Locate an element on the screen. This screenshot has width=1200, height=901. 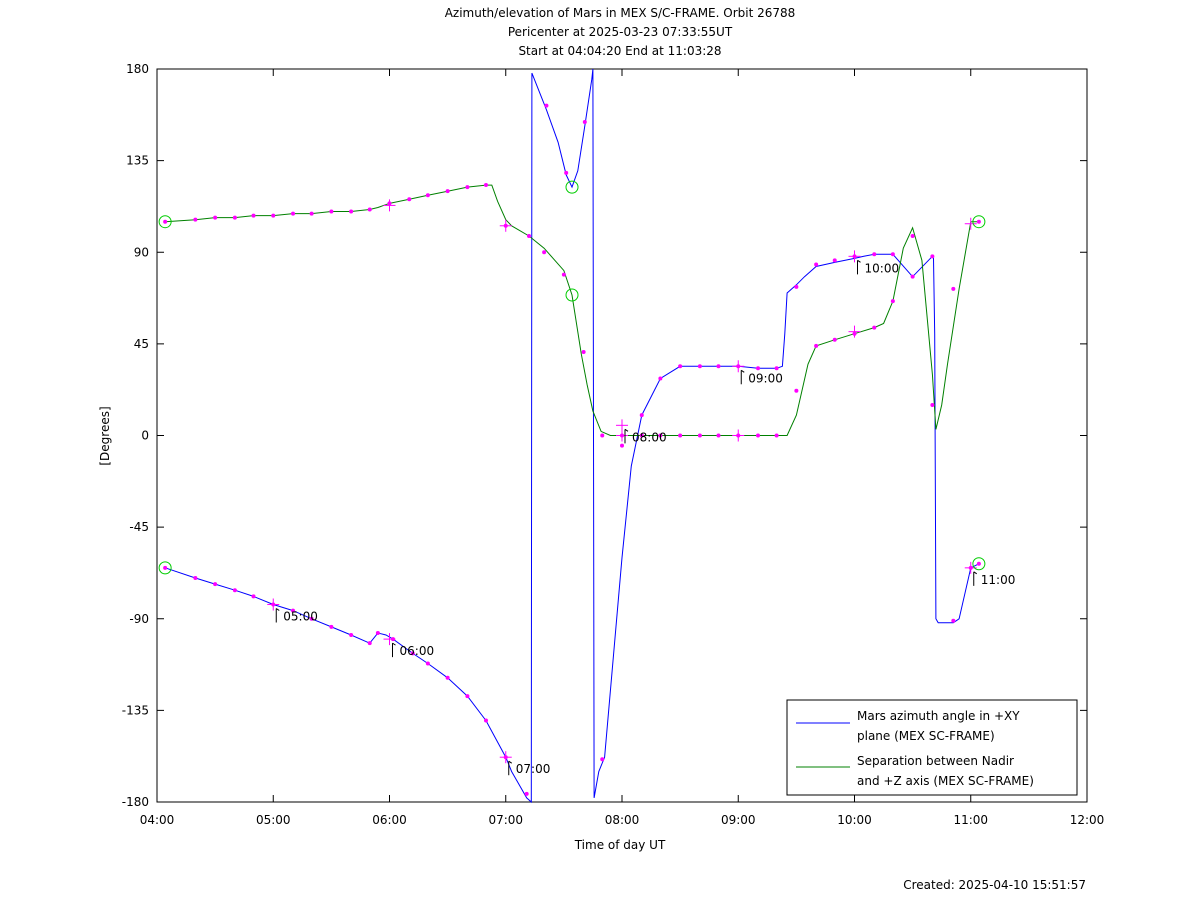
y-tick-label: -90 is located at coordinates (139, 619).